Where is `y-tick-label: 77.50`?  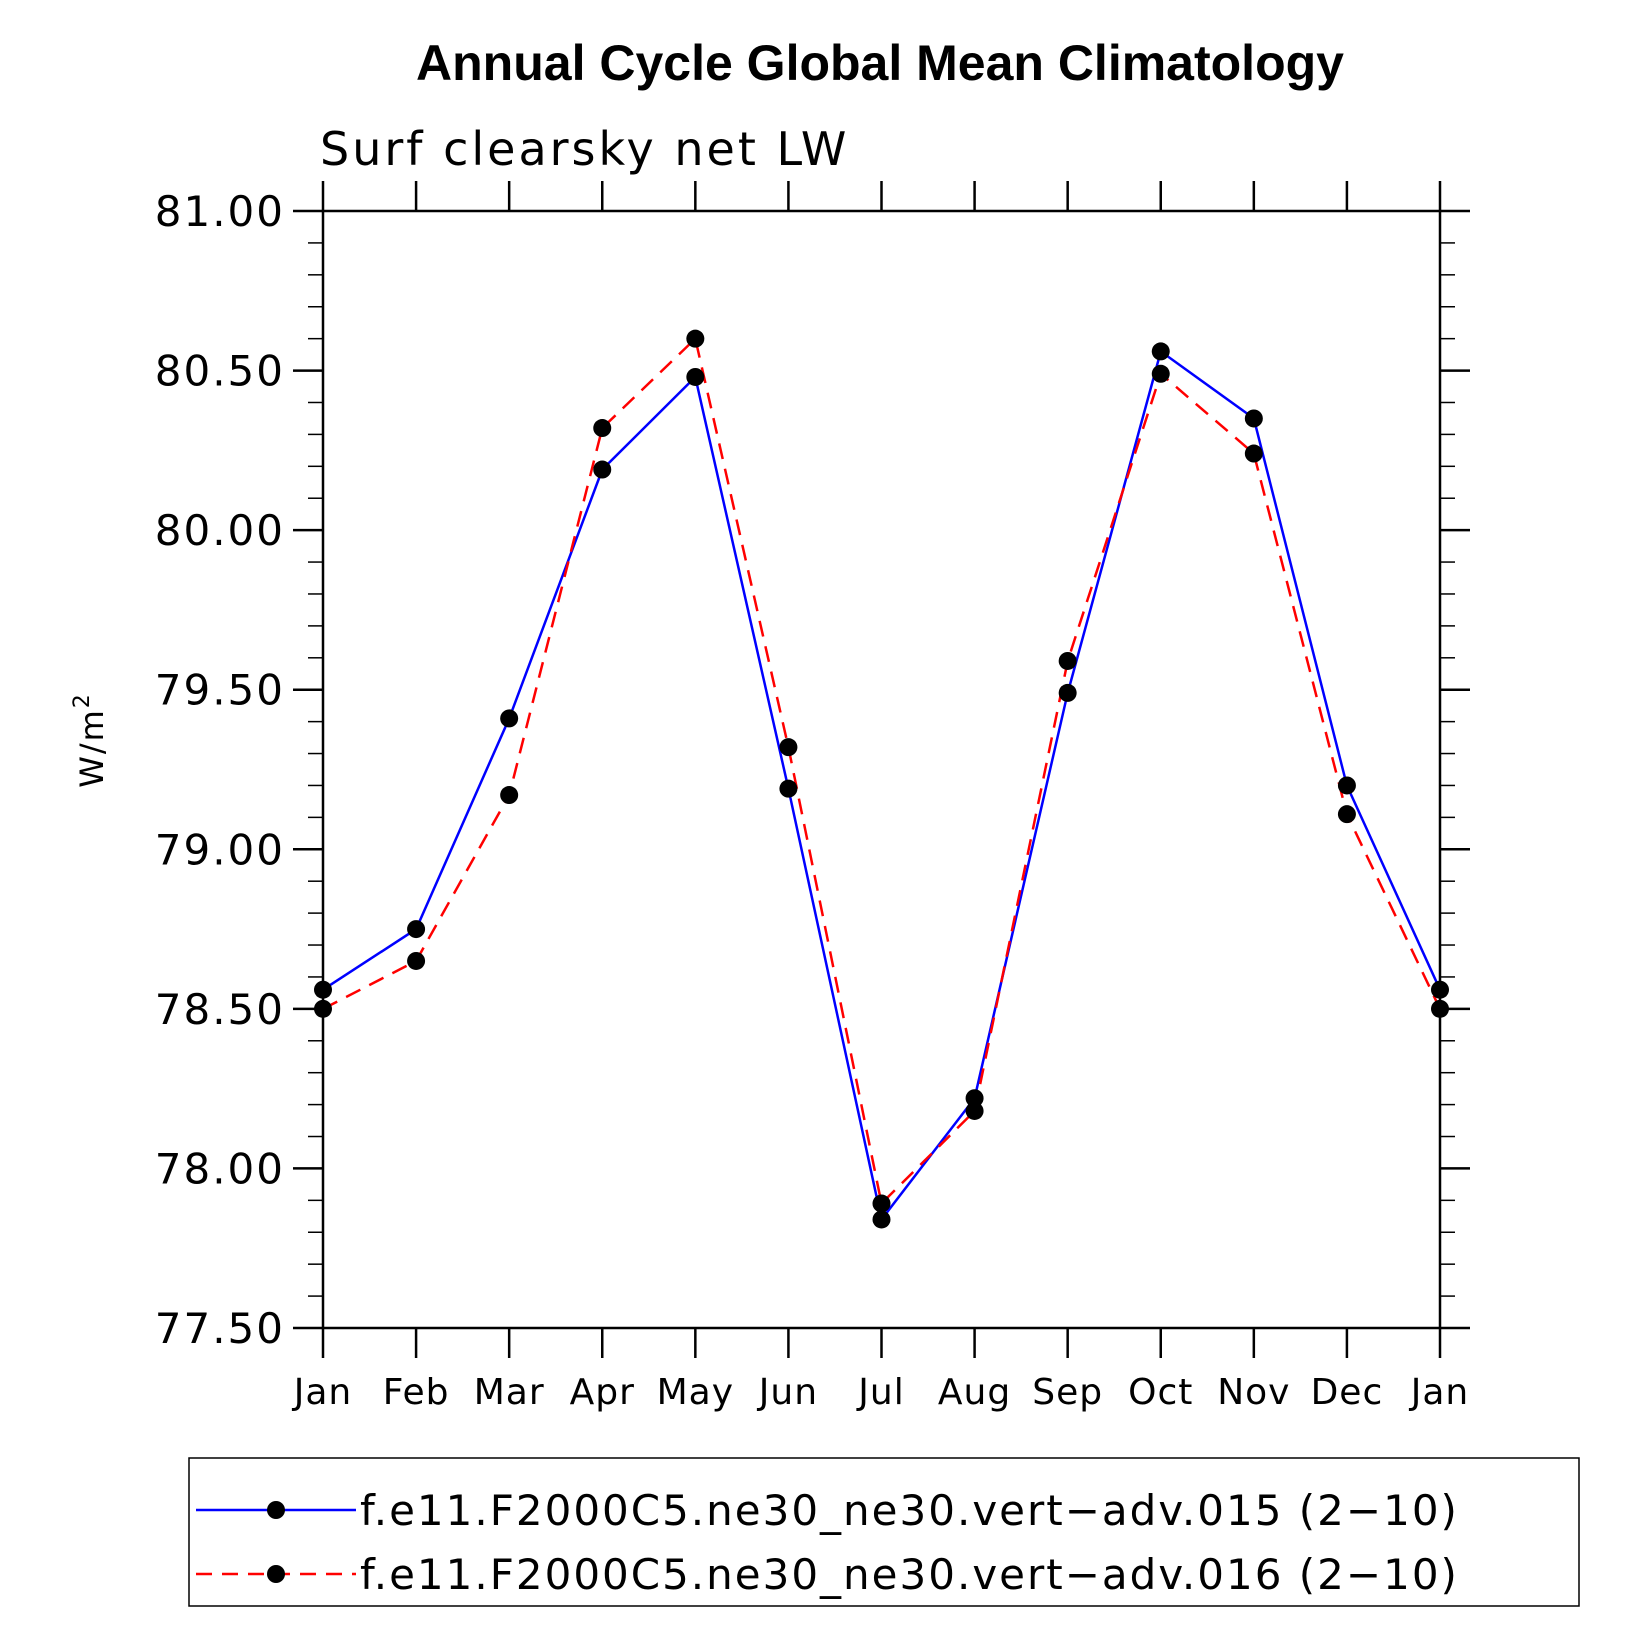
y-tick-label: 77.50 is located at coordinates (220, 1328).